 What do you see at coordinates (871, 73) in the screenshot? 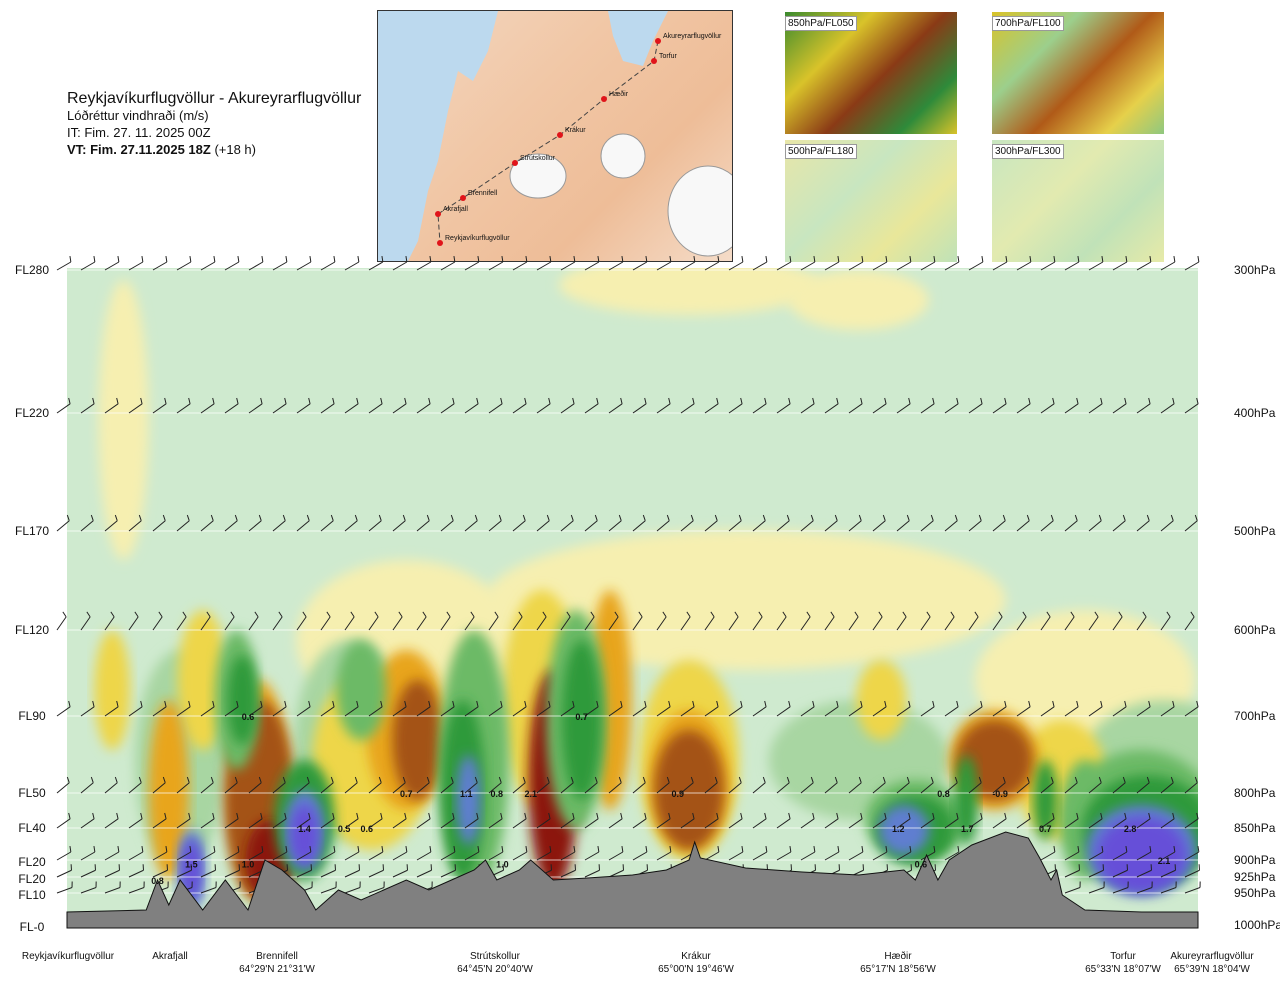
I see `thumb-850: 850hPa/FL050` at bounding box center [871, 73].